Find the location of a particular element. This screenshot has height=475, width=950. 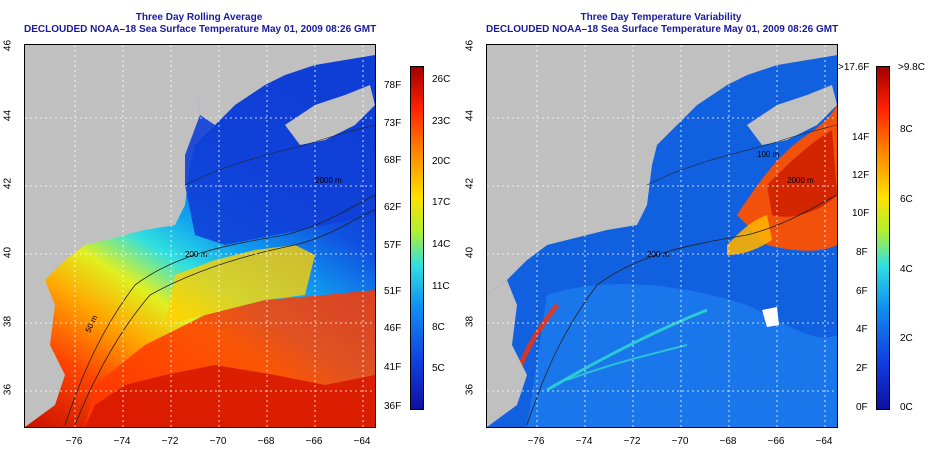

right-contour-label-200m: 200 m is located at coordinates (658, 254).